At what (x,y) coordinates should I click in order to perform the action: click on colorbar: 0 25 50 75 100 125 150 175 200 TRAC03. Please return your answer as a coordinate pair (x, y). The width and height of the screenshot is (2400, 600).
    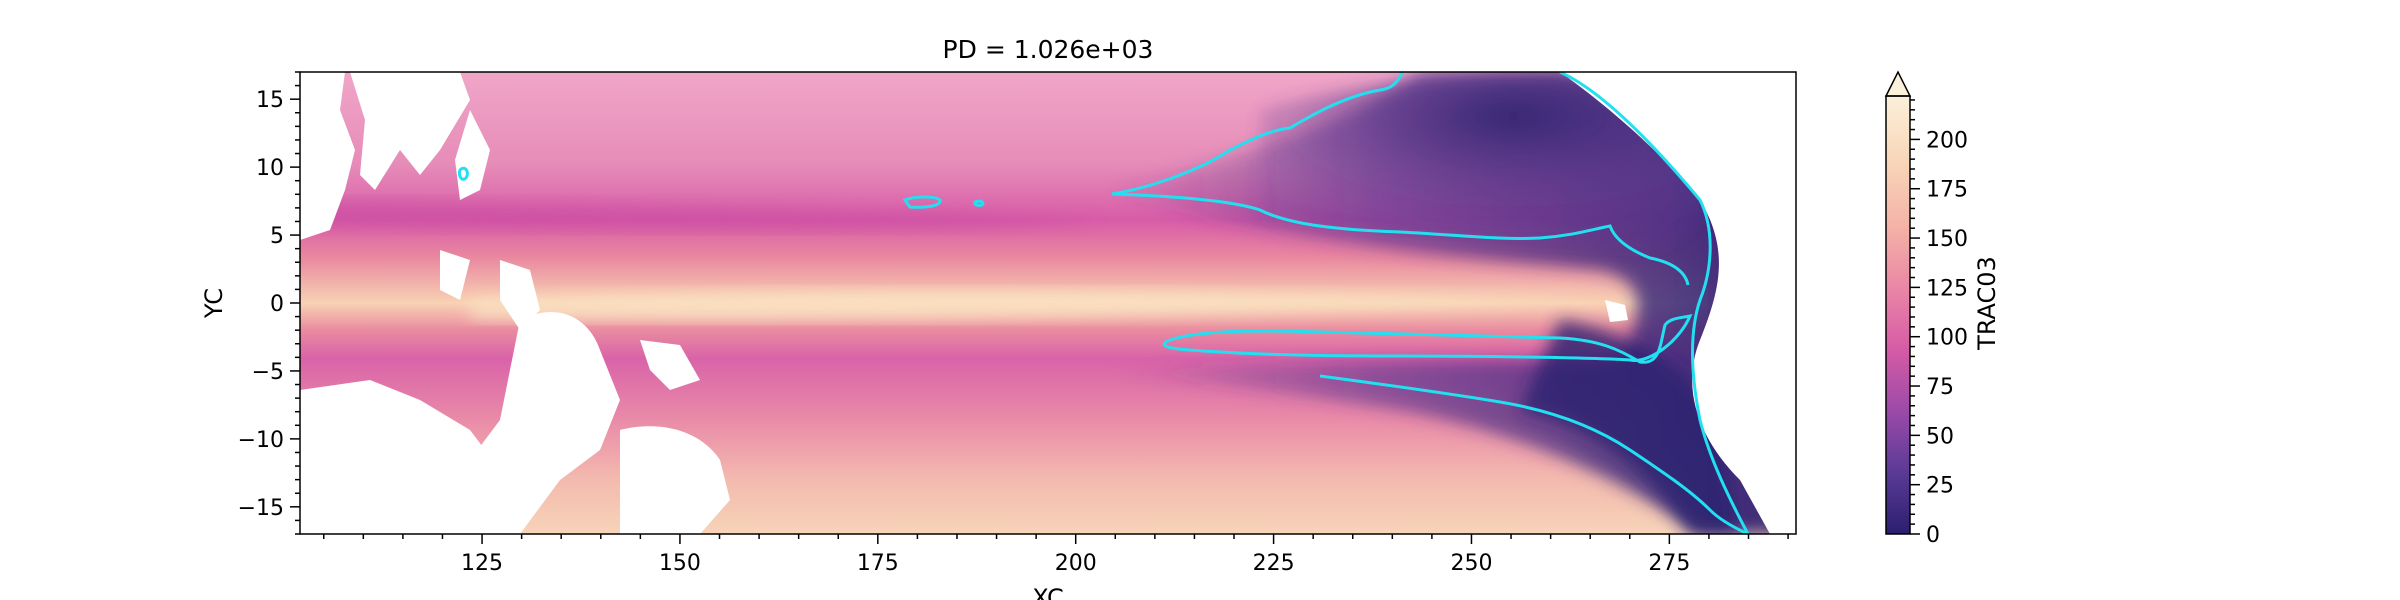
    Looking at the image, I should click on (1942, 309).